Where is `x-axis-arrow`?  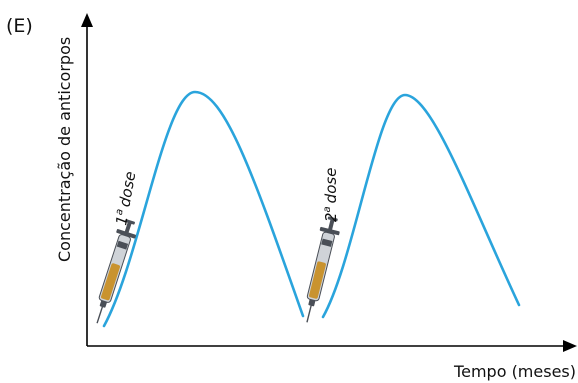
x-axis-arrow is located at coordinates (570, 346).